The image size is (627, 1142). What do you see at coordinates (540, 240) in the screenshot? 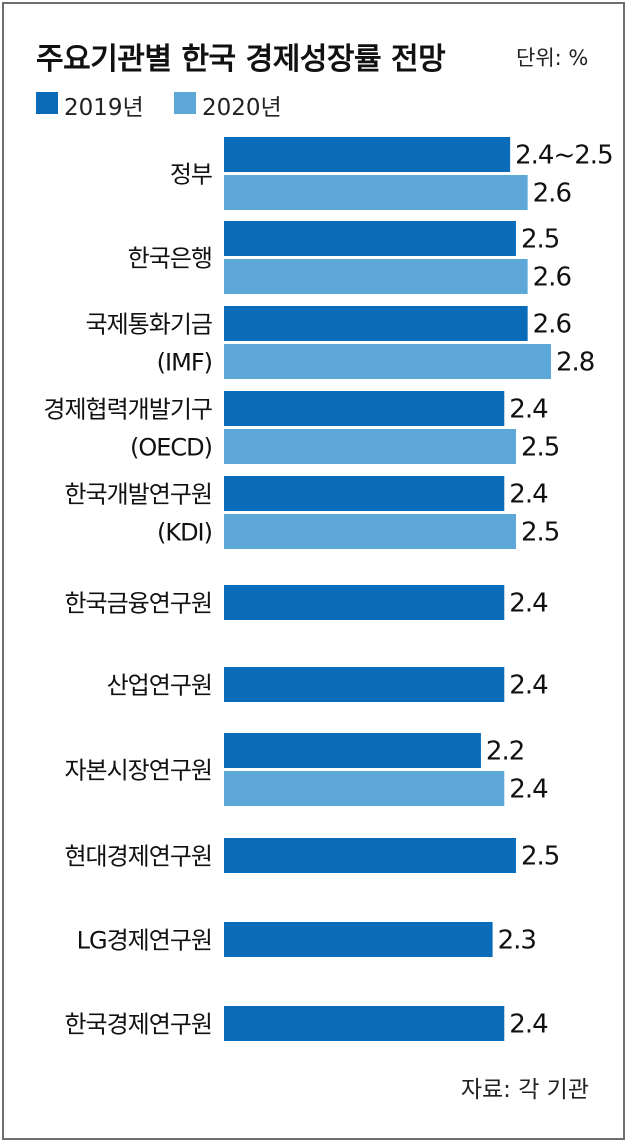
I see `data-label-2019-1: 2.5` at bounding box center [540, 240].